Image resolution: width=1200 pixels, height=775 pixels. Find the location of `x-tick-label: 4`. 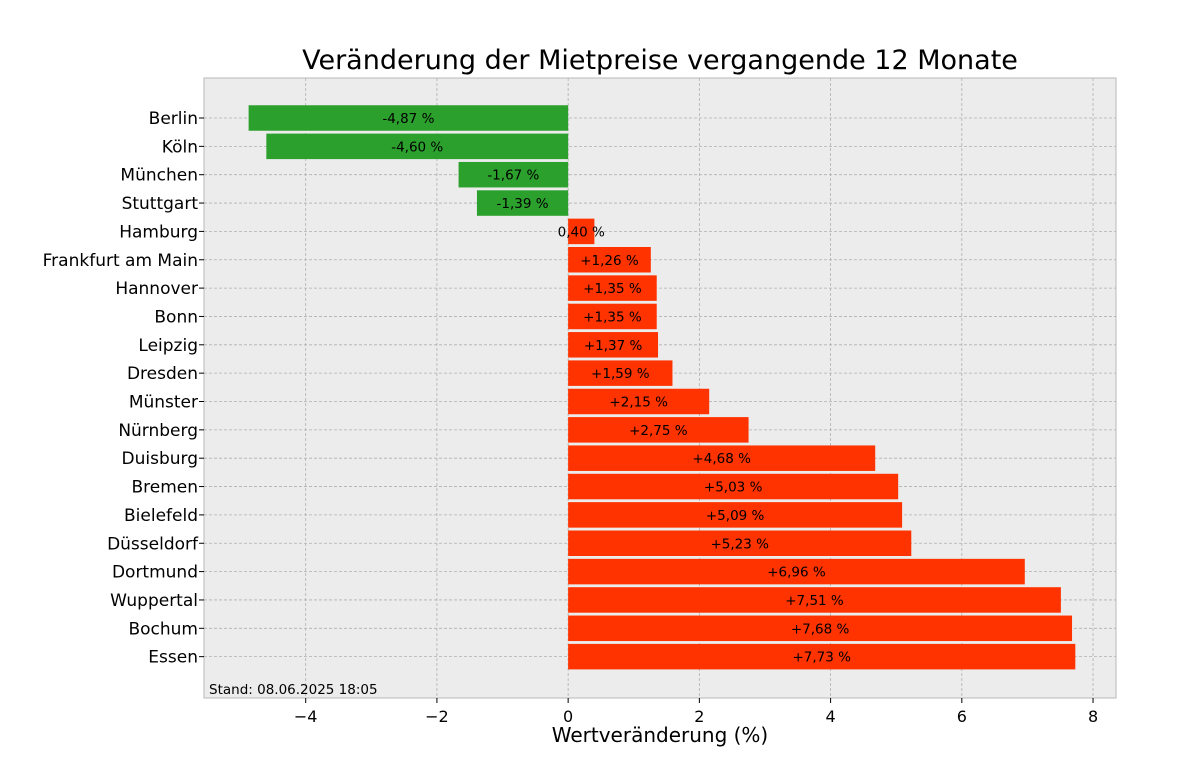

x-tick-label: 4 is located at coordinates (830, 716).